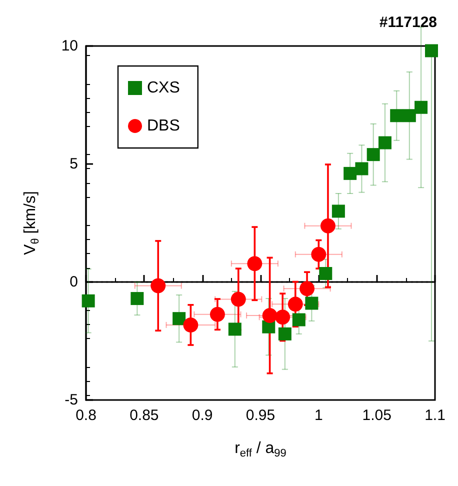 The image size is (458, 486). I want to click on legend-label: DBS, so click(163, 126).